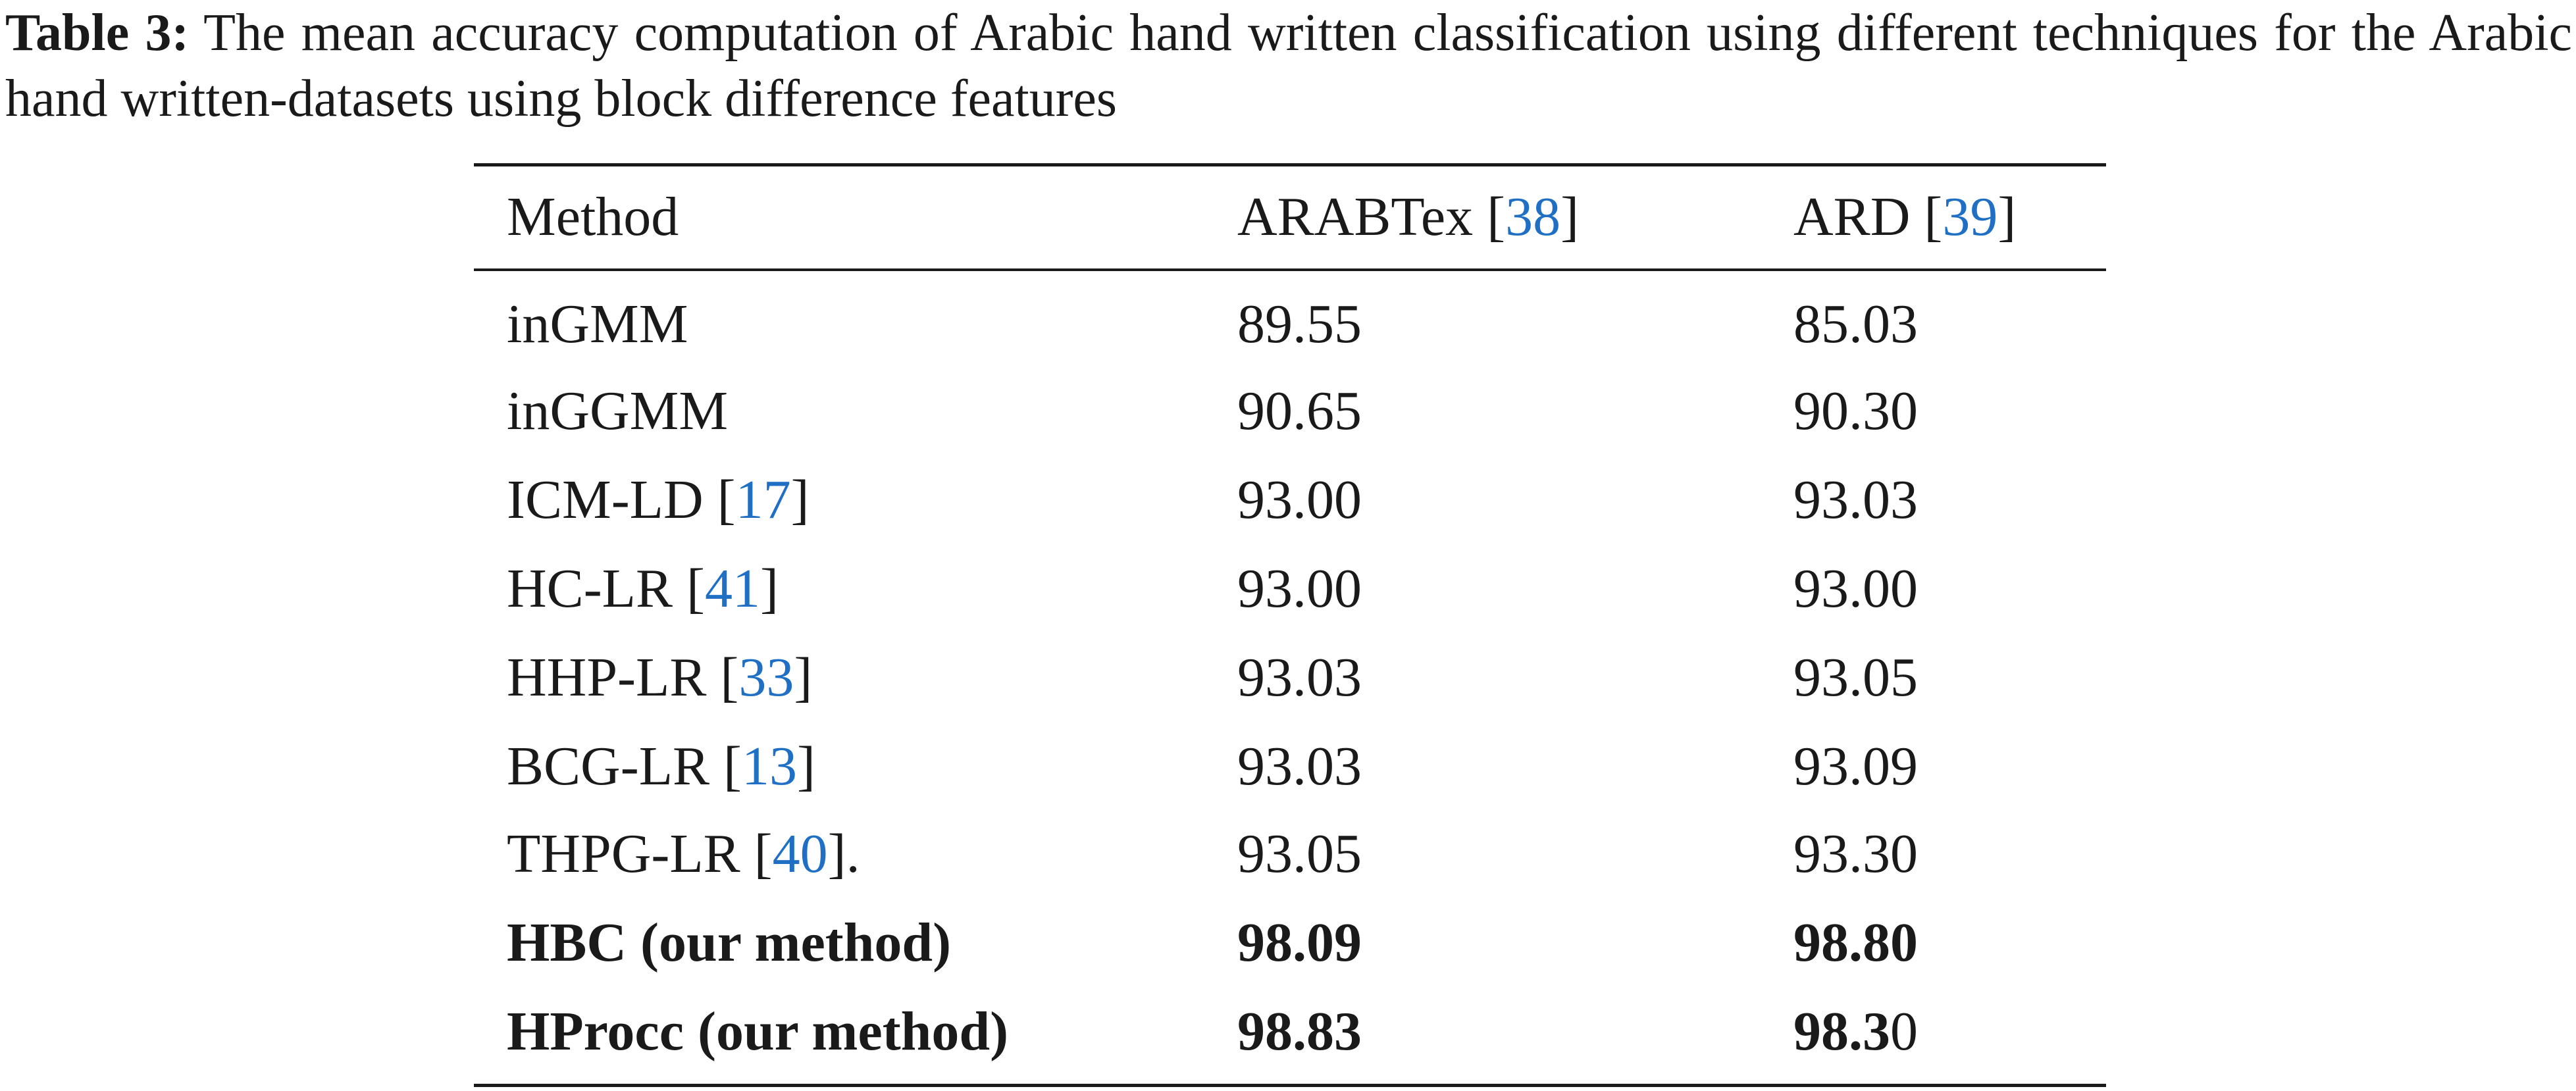  What do you see at coordinates (624, 766) in the screenshot?
I see `cell-text: BCG-LR [` at bounding box center [624, 766].